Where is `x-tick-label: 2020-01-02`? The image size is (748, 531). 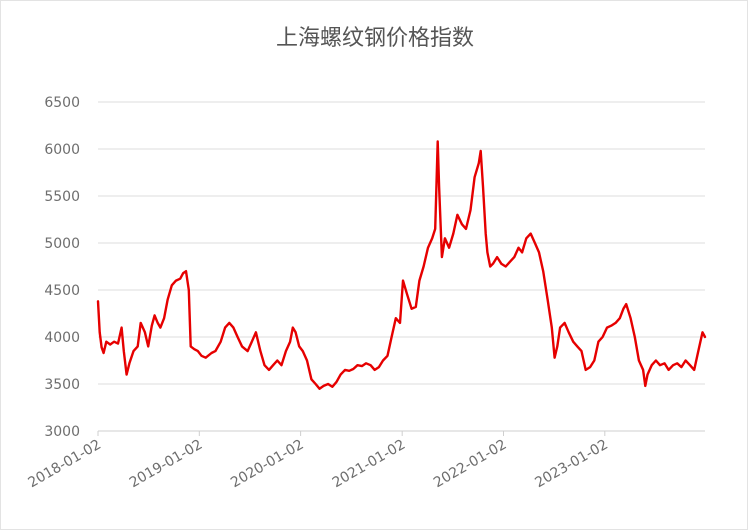 x-tick-label: 2020-01-02 is located at coordinates (267, 464).